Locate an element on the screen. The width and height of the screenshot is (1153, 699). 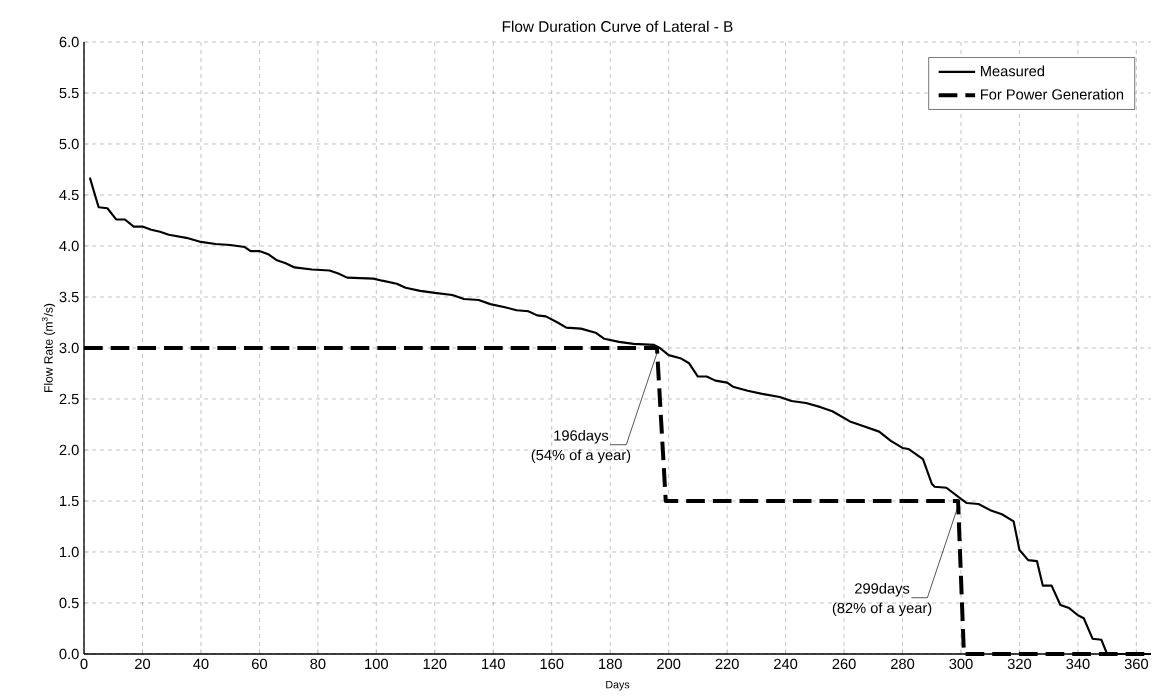
x-tick-label: 280 is located at coordinates (903, 664).